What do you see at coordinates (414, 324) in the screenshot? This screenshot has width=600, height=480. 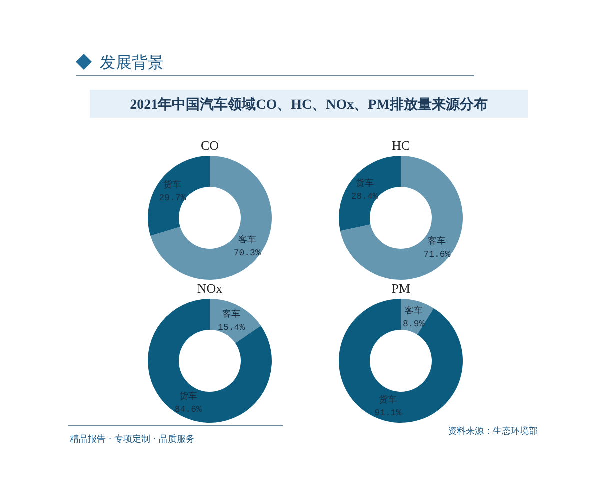 I see `data-label: 8.9%` at bounding box center [414, 324].